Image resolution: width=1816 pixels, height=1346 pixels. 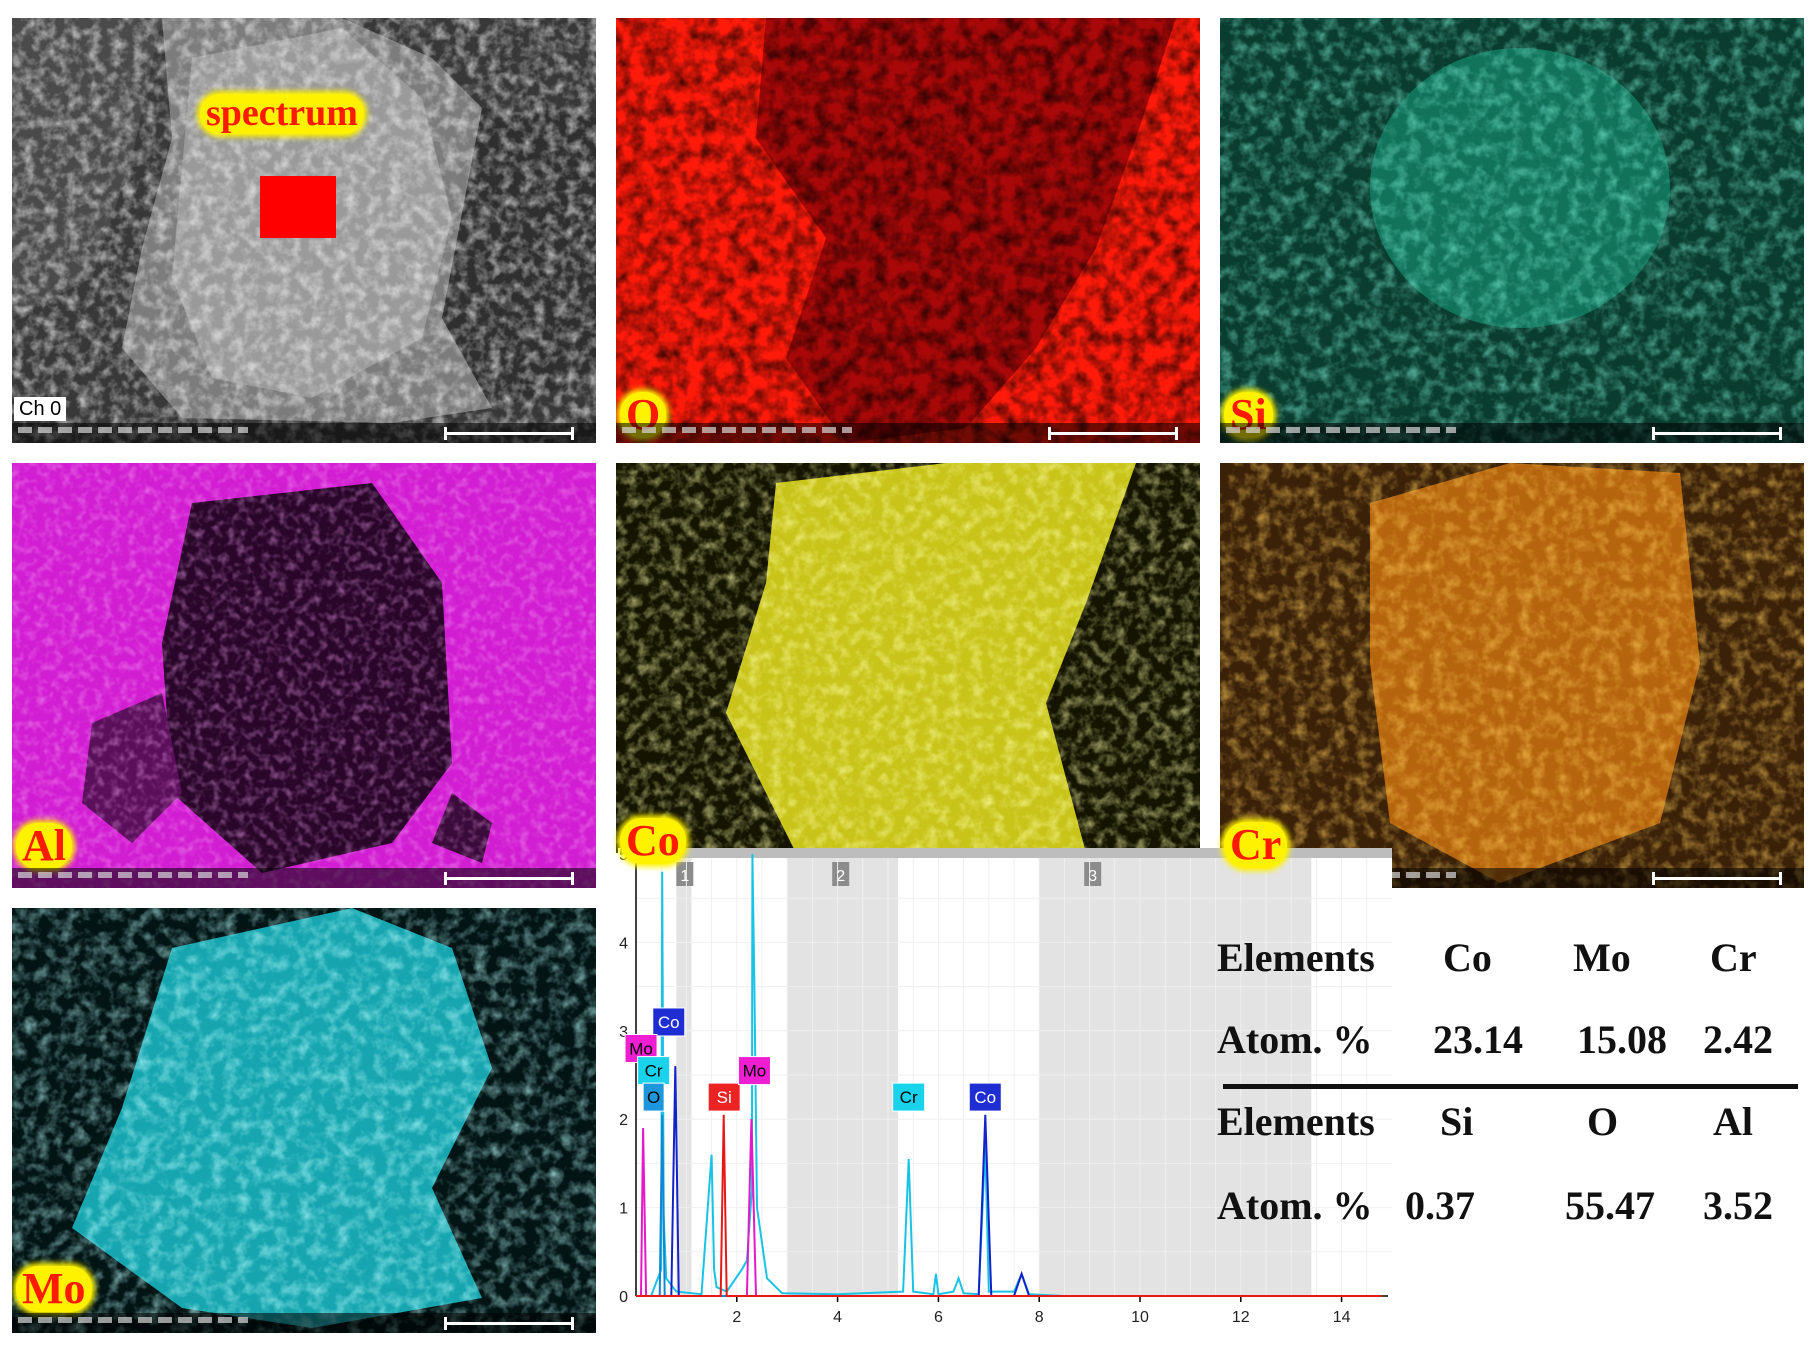 I want to click on silicon-map-panel: Si, so click(x=1512, y=230).